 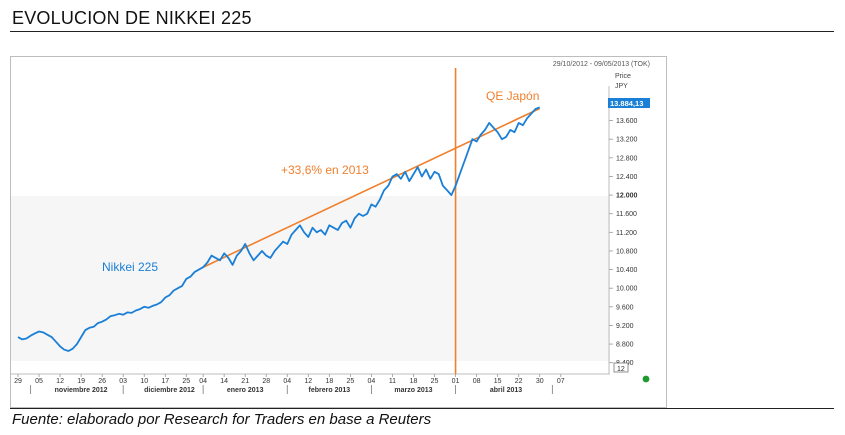 I want to click on y-tick-label: 13.600, so click(x=627, y=121).